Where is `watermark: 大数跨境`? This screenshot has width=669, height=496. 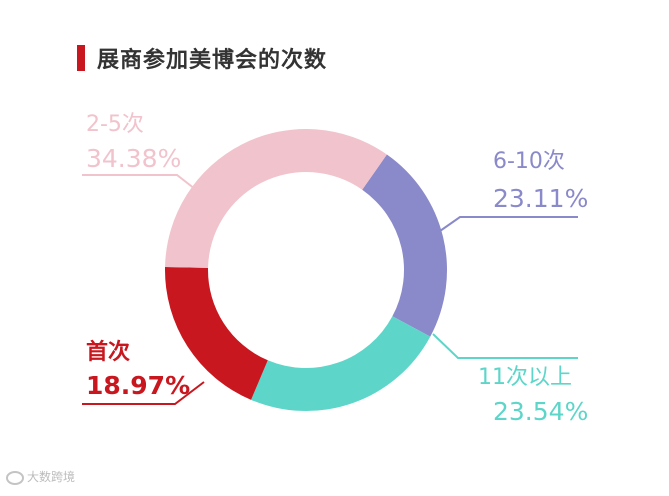 watermark: 大数跨境 is located at coordinates (40, 476).